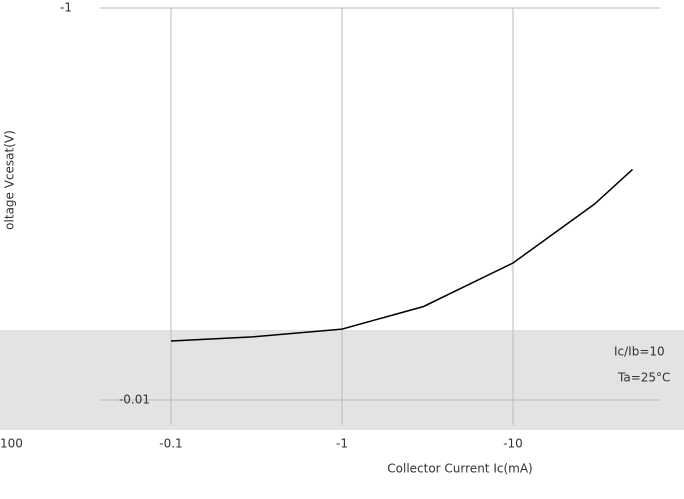  What do you see at coordinates (342, 444) in the screenshot?
I see `x-tick-label: -1` at bounding box center [342, 444].